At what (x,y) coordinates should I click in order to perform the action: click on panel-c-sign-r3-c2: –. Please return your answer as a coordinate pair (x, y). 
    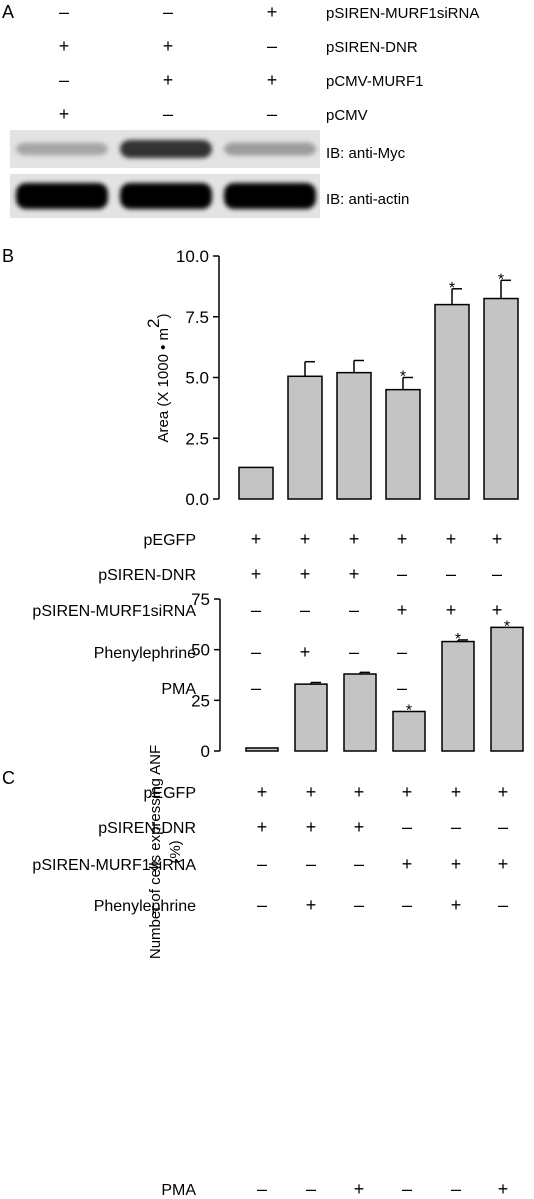
    Looking at the image, I should click on (359, 905).